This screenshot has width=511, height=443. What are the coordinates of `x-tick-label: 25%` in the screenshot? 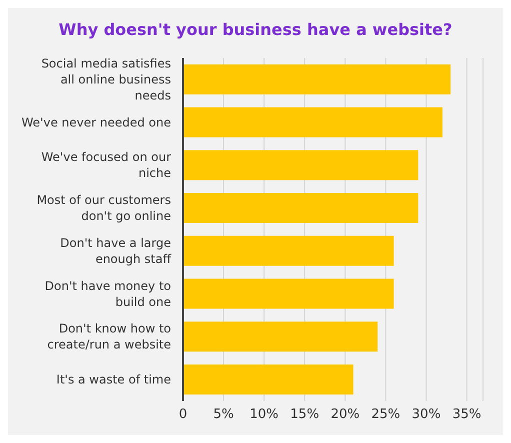 It's located at (385, 414).